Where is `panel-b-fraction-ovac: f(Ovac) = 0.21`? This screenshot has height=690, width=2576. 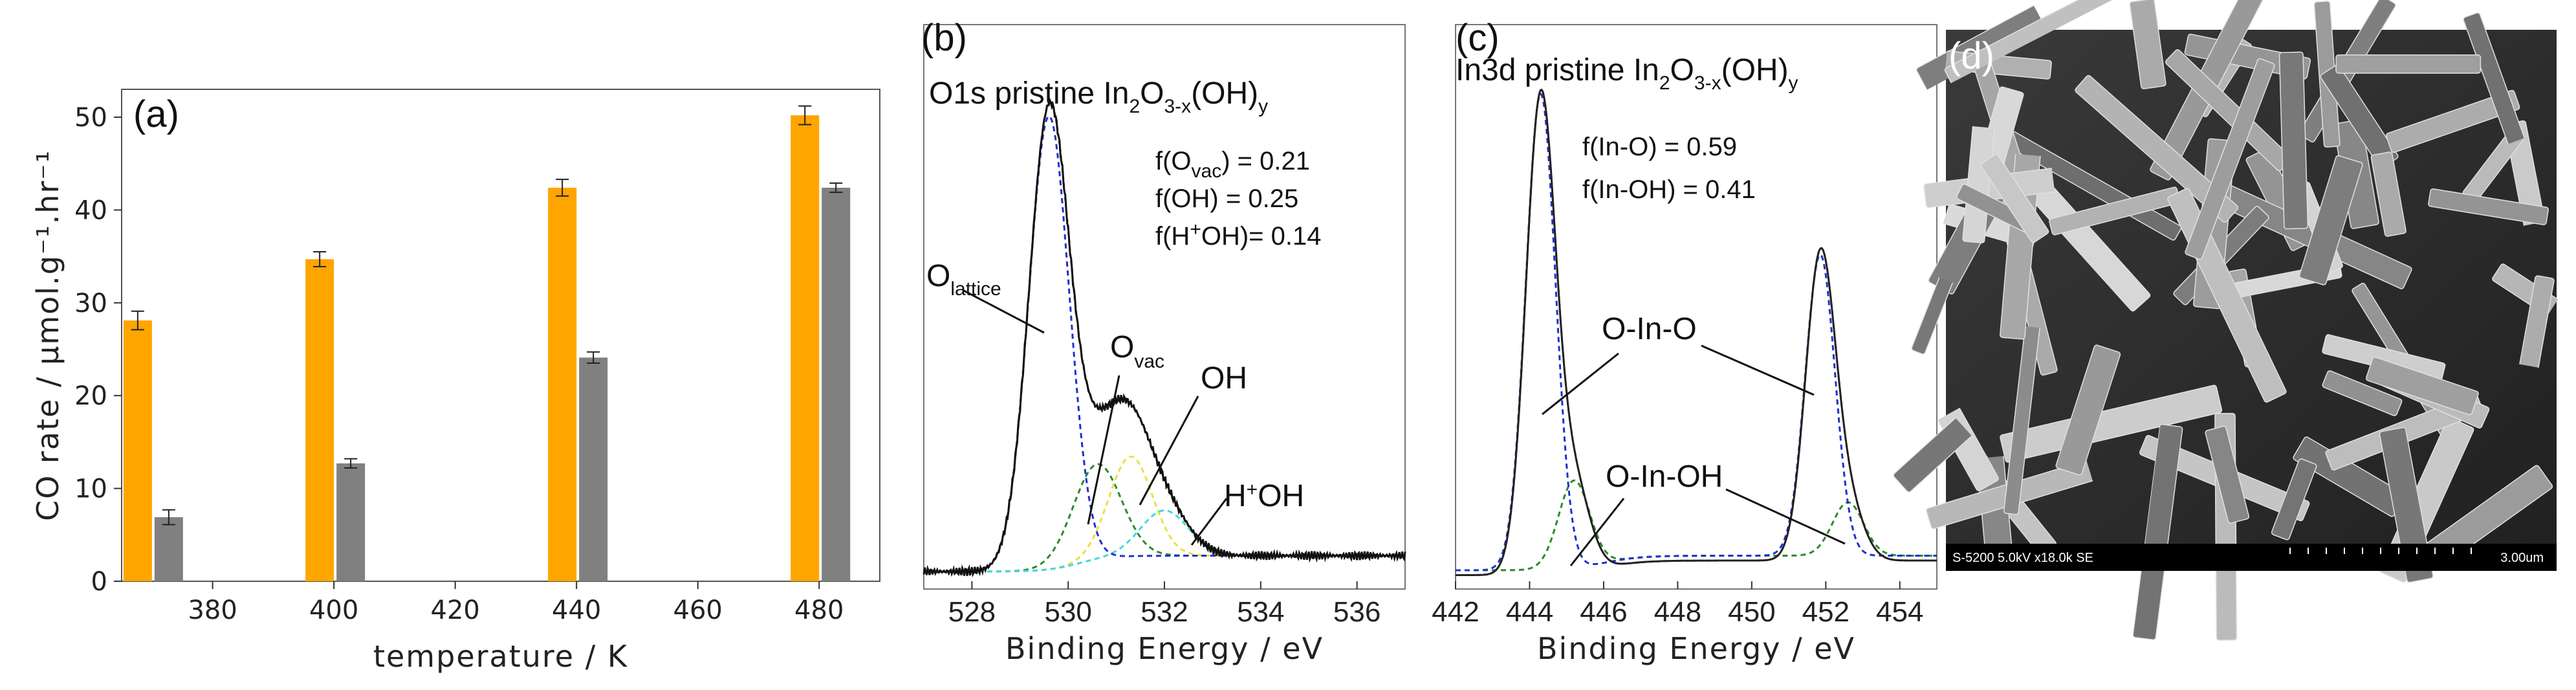
panel-b-fraction-ovac: f(Ovac) = 0.21 is located at coordinates (1232, 165).